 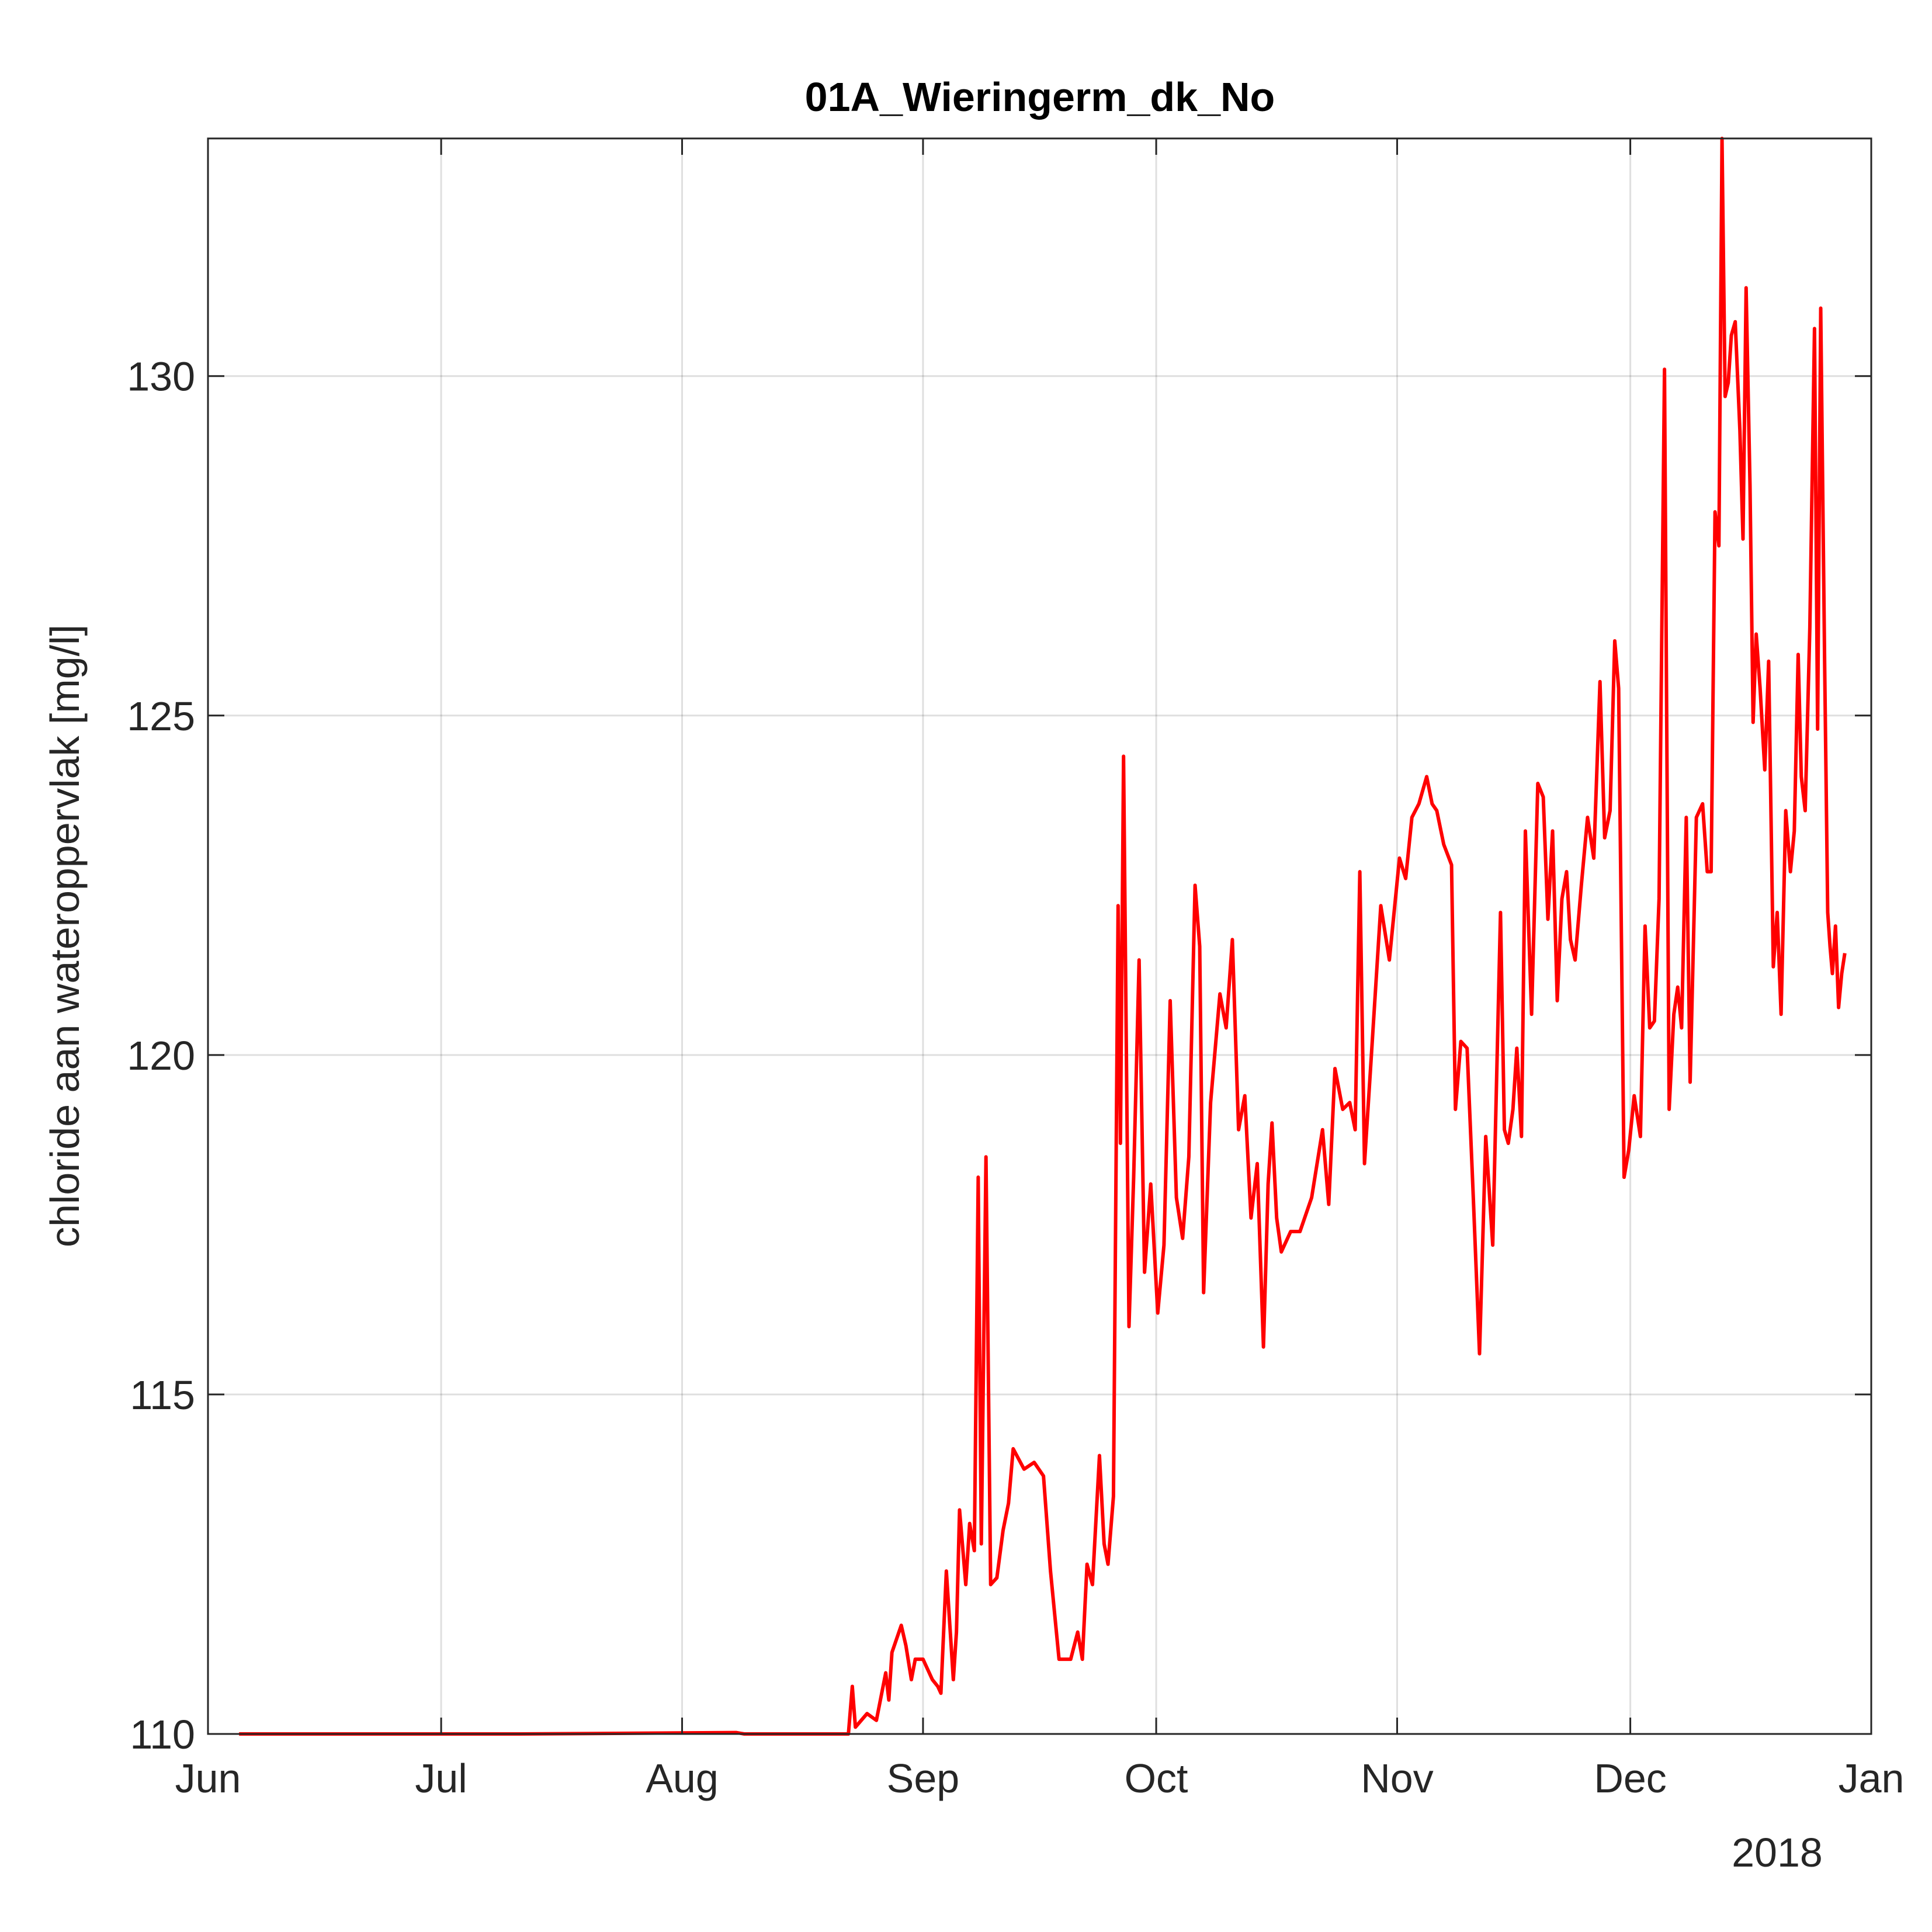 I want to click on x-tick-label: Aug, so click(x=683, y=1778).